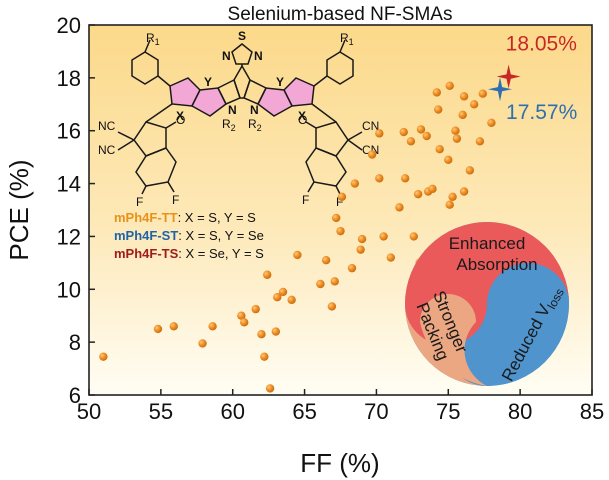 Image resolution: width=609 pixels, height=480 pixels. I want to click on right-phenyl-bond, so click(320, 81).